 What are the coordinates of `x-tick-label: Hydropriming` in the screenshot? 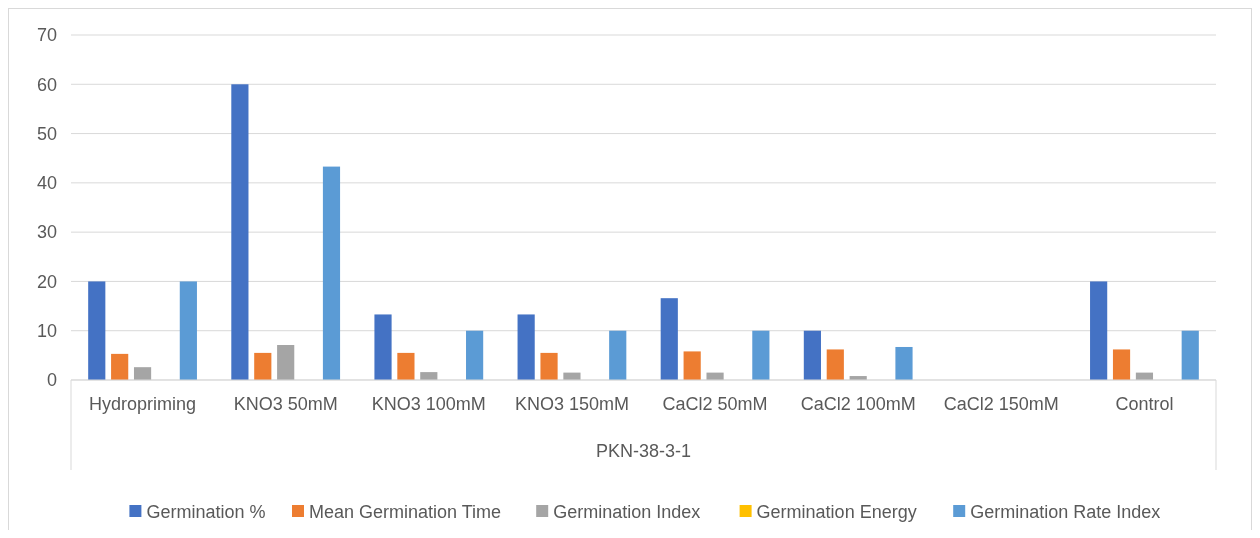 It's located at (143, 404).